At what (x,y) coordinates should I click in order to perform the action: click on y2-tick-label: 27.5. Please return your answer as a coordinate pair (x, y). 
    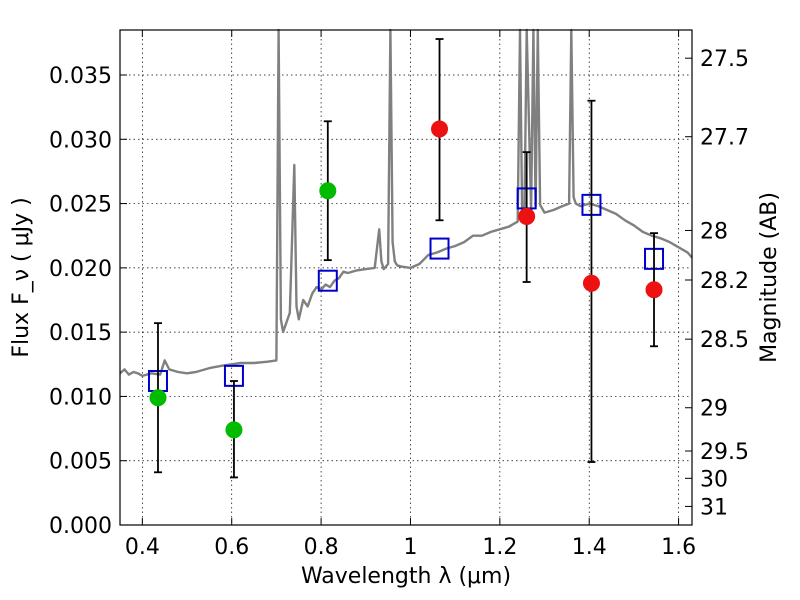
    Looking at the image, I should click on (724, 59).